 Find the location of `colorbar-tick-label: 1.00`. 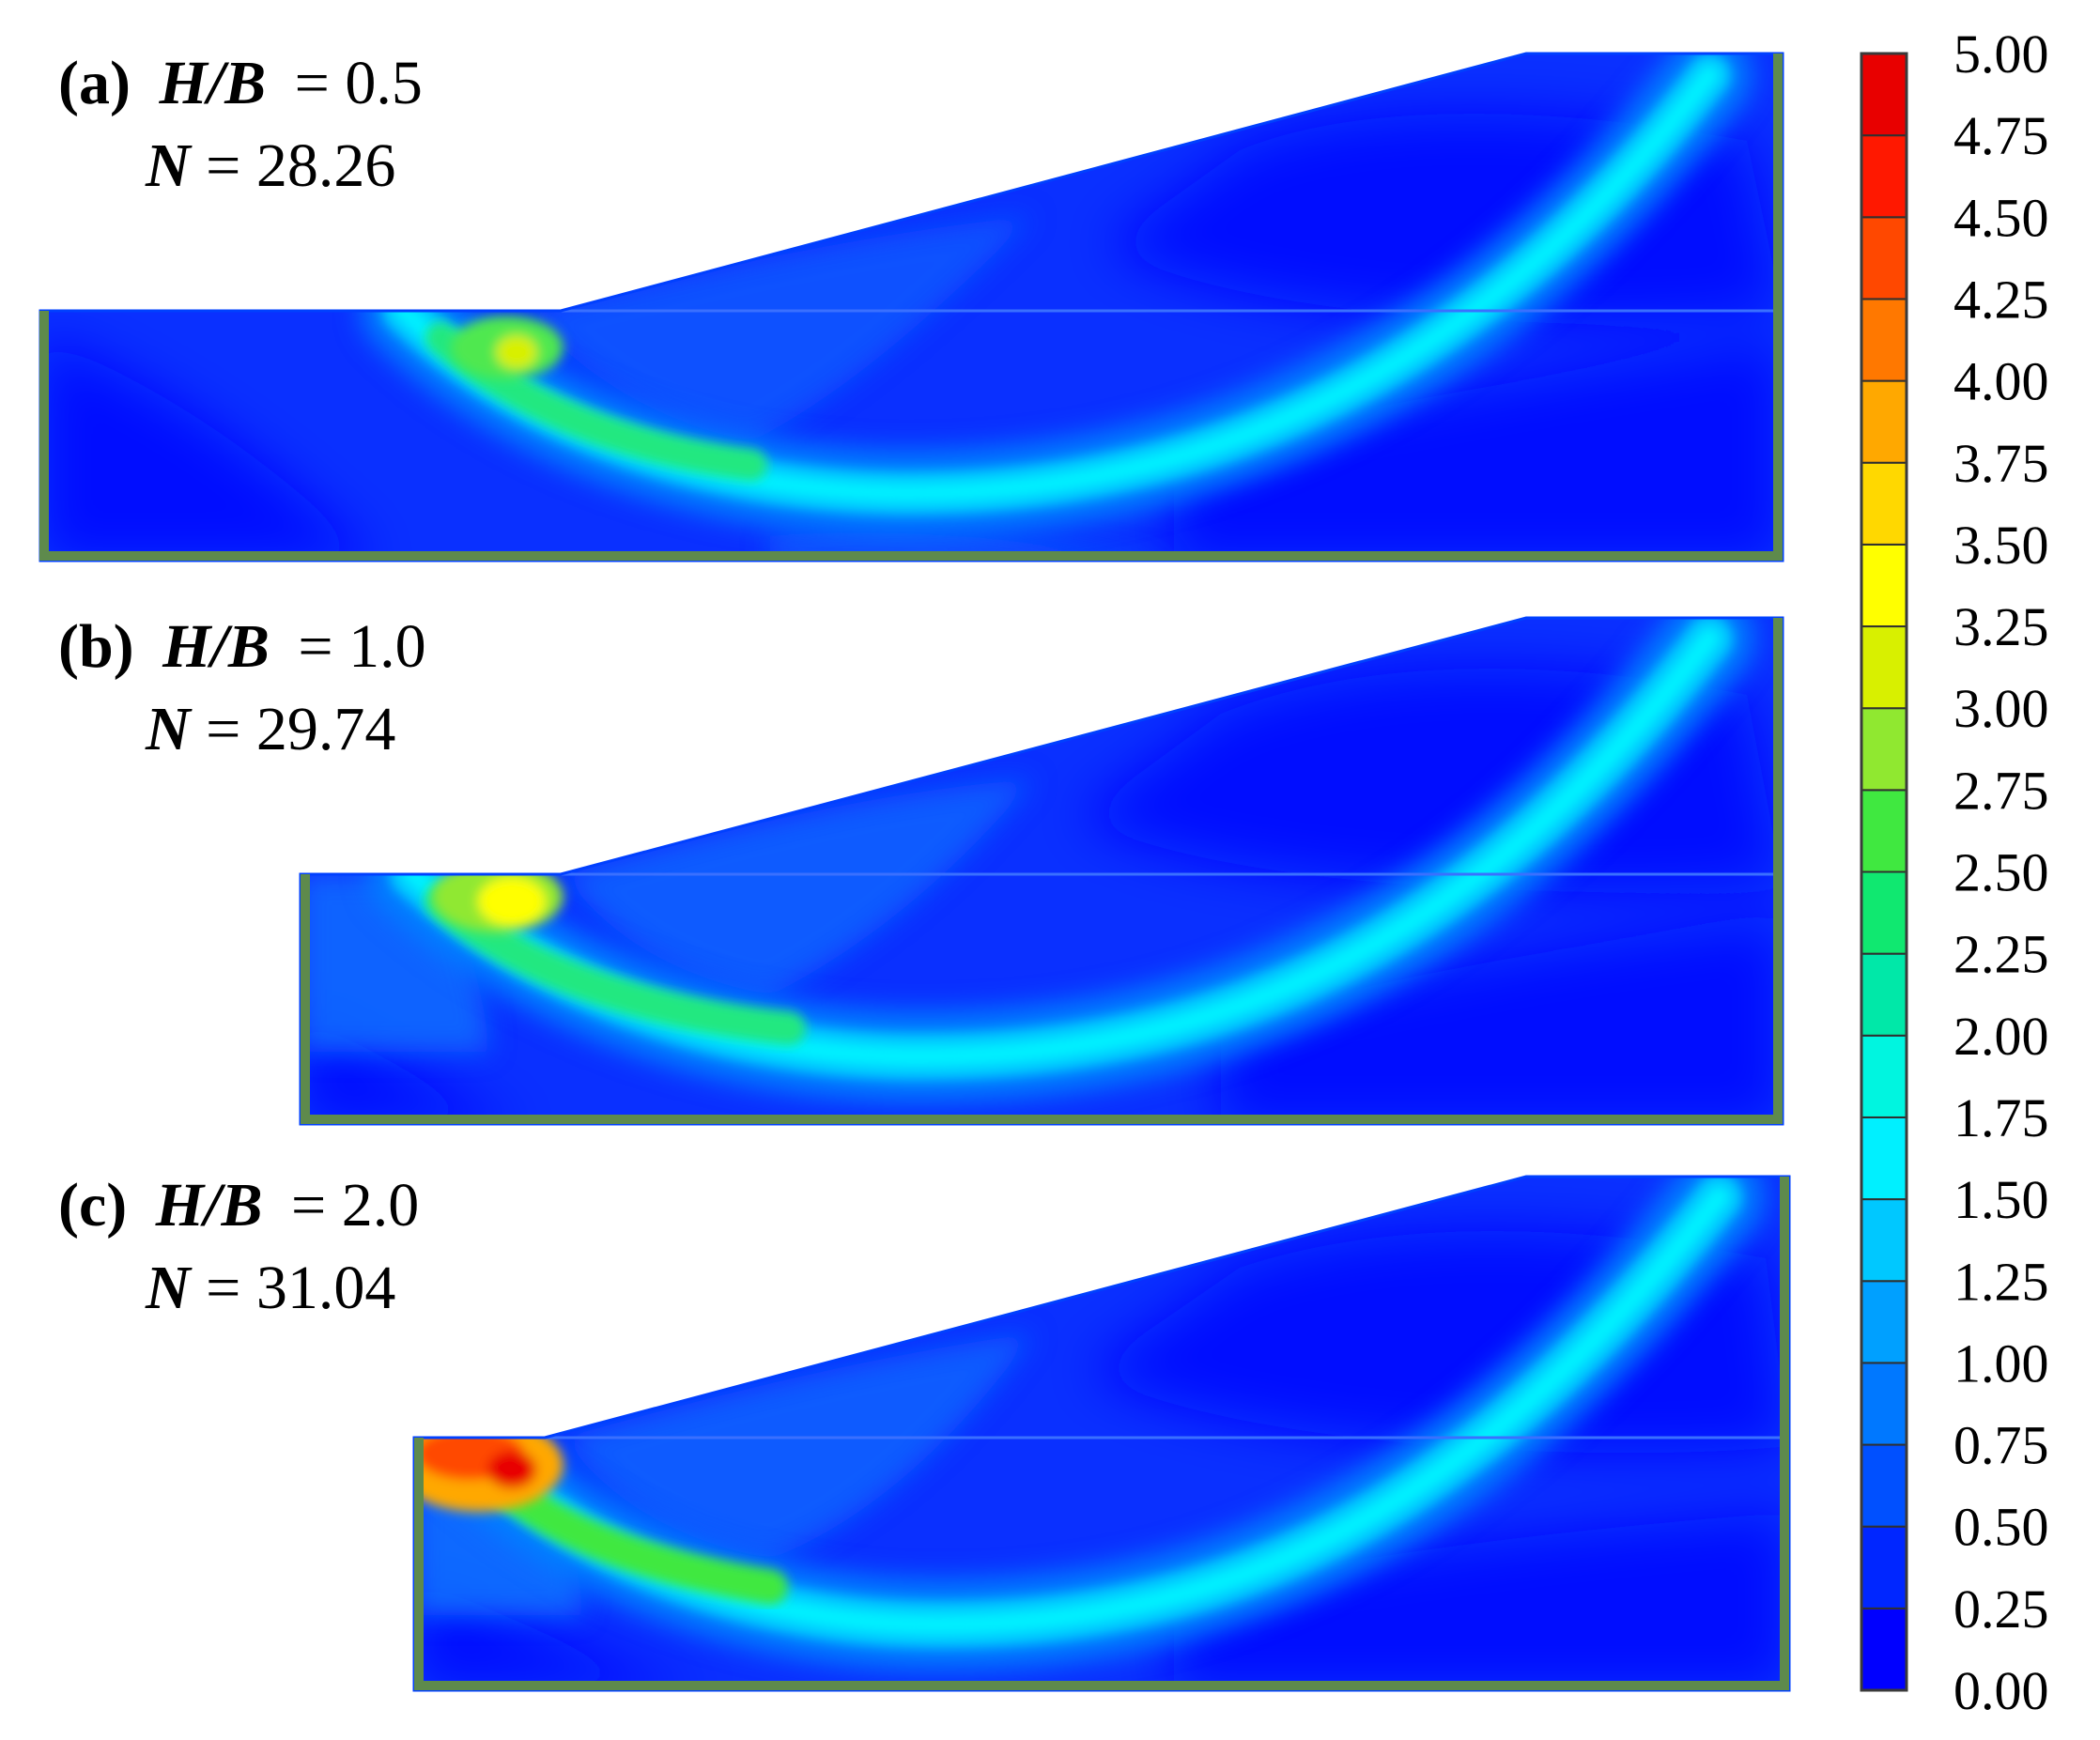

colorbar-tick-label: 1.00 is located at coordinates (2001, 1363).